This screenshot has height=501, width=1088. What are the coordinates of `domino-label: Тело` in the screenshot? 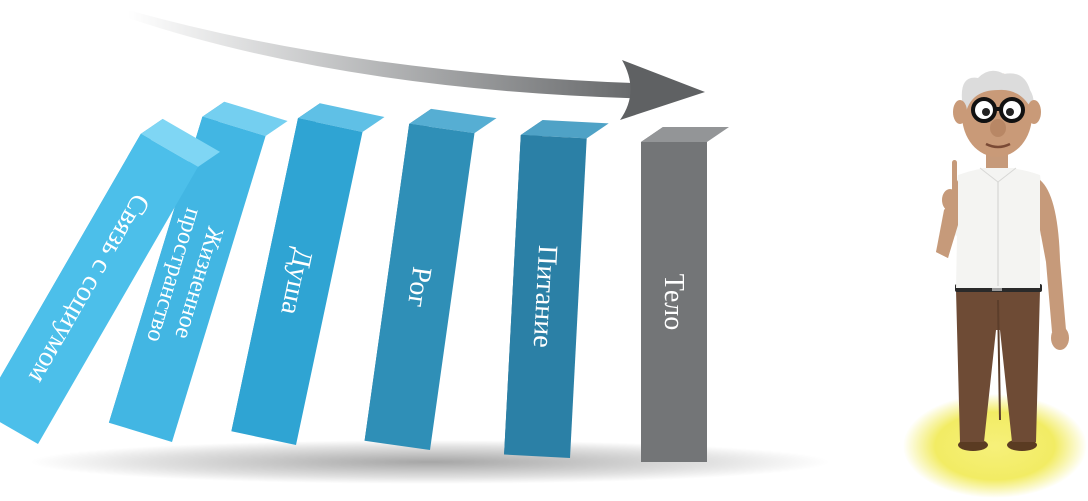 It's located at (673, 302).